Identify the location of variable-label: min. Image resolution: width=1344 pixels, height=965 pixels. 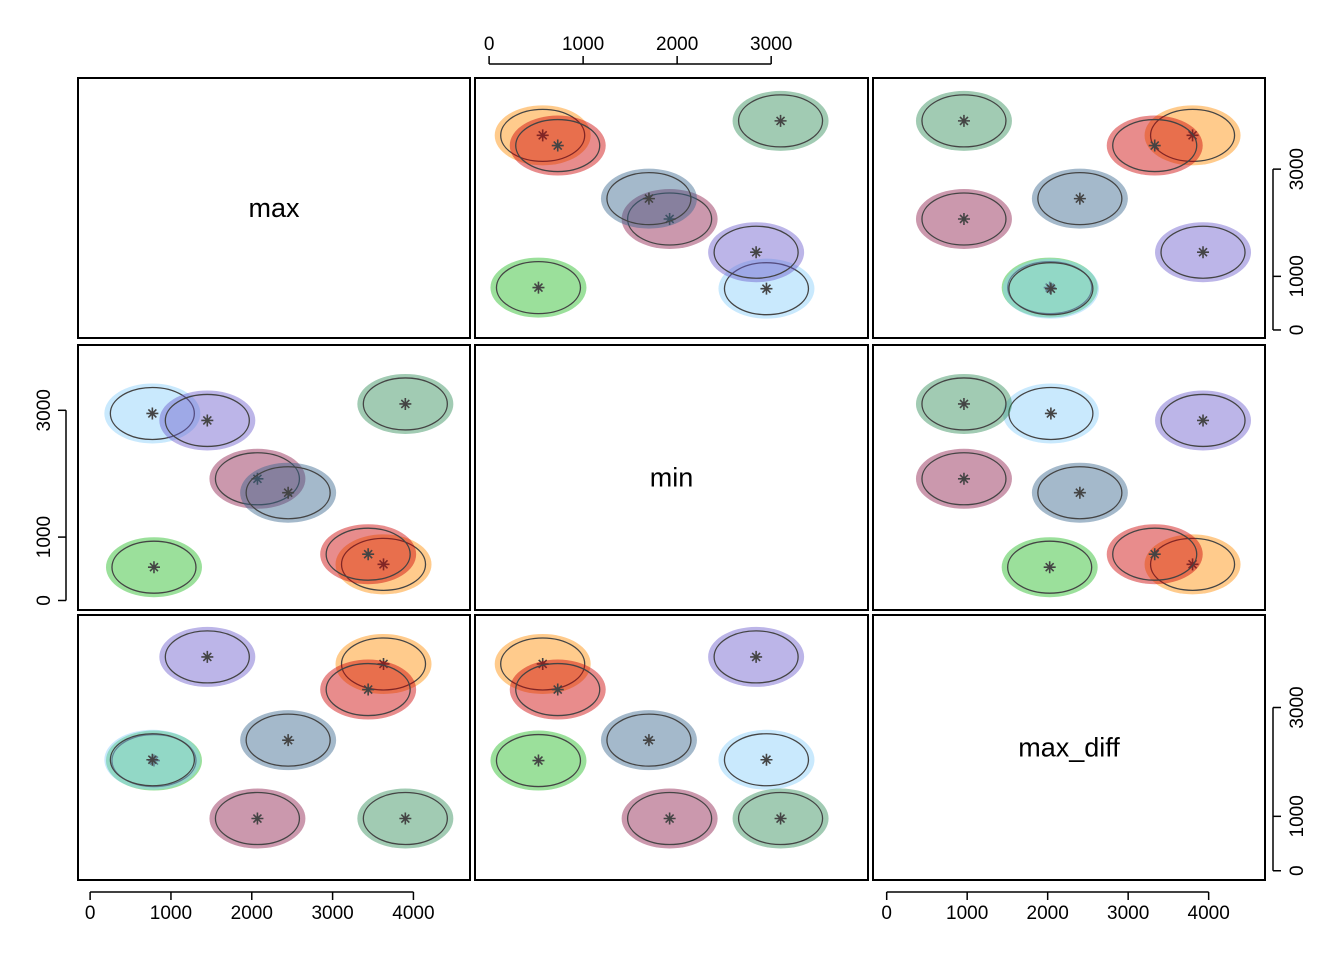
(672, 478).